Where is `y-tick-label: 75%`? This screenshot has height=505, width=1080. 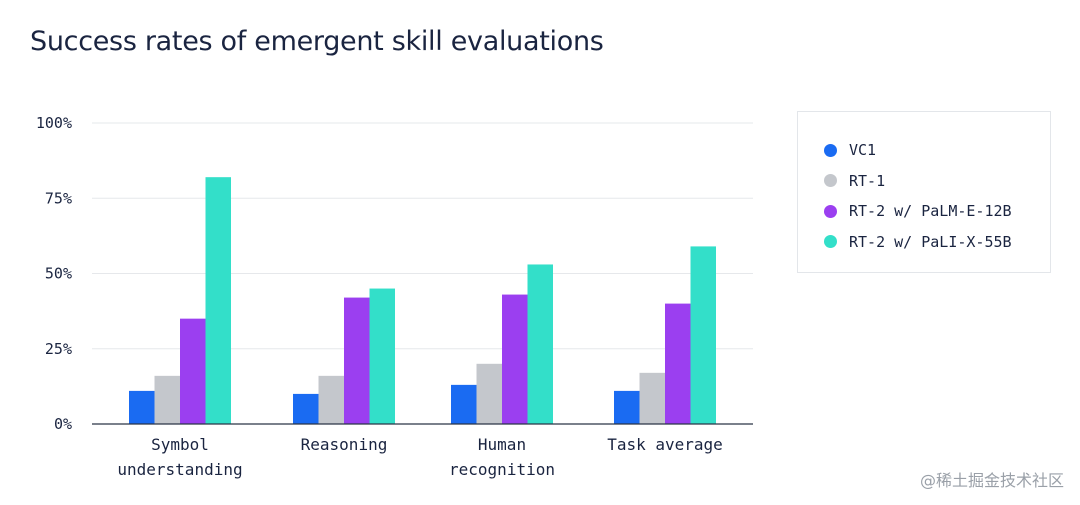
y-tick-label: 75% is located at coordinates (58, 198).